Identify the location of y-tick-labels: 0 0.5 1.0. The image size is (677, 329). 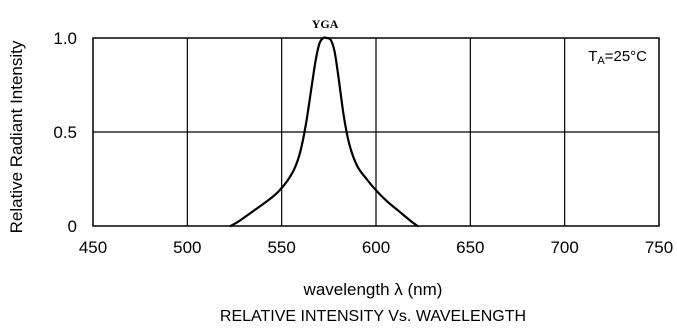
(65, 132).